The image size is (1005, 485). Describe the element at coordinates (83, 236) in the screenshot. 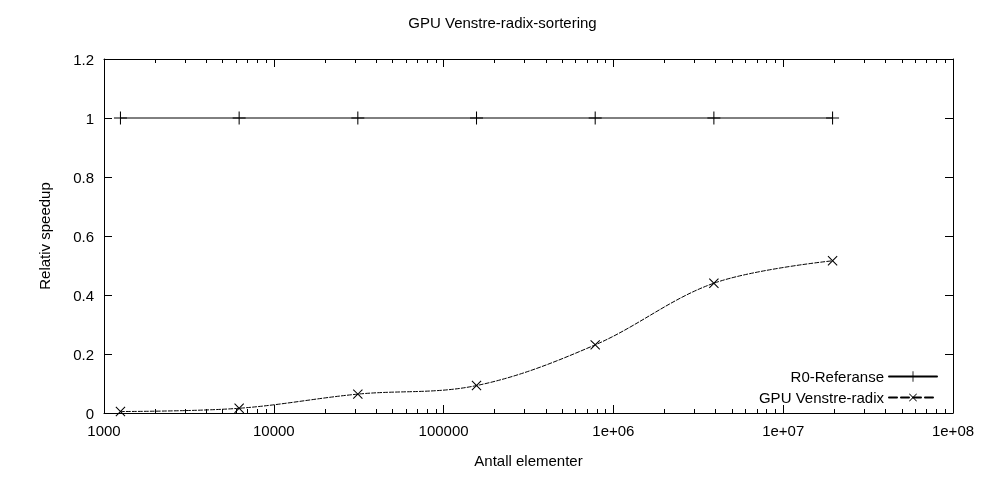

I see `y-tick-label: 0.6` at that location.